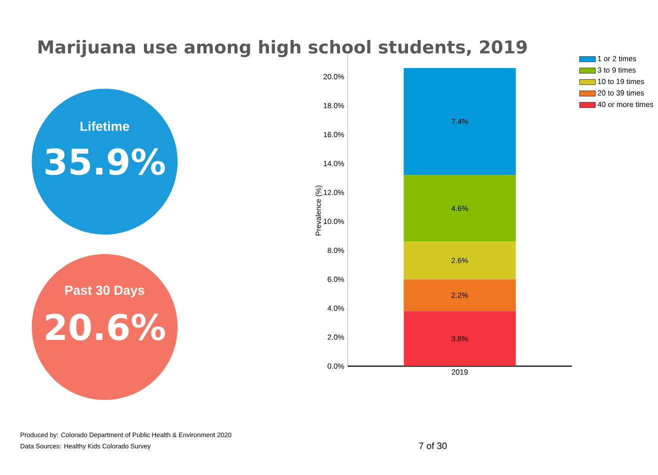  Describe the element at coordinates (433, 446) in the screenshot. I see `text: 7 of 30` at that location.